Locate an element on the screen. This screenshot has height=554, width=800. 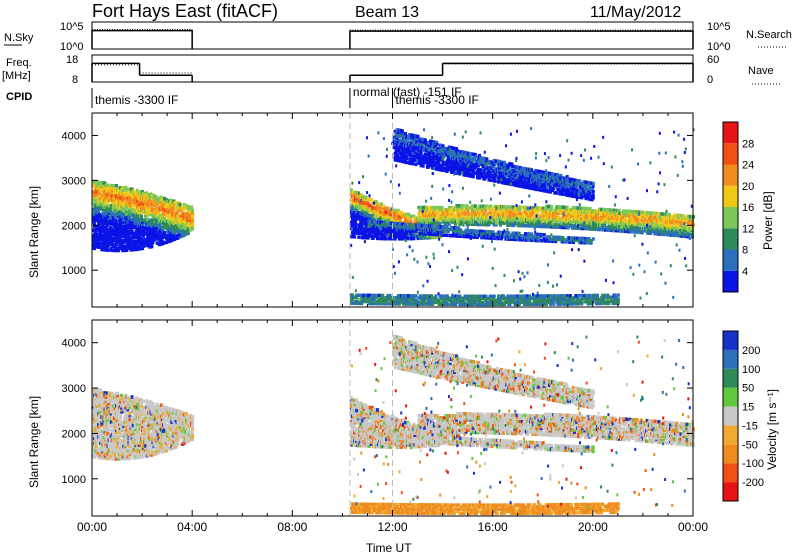
freq-series is located at coordinates (392, 72).